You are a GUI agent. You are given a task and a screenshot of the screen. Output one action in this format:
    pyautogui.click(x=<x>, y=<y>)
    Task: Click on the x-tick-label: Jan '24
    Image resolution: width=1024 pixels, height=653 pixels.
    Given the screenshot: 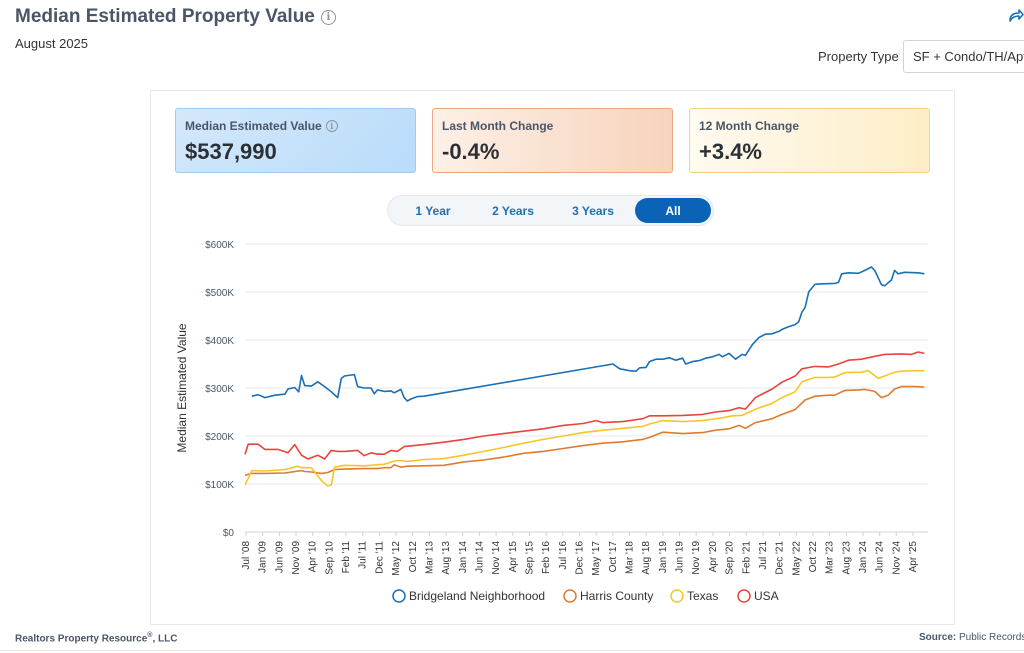 What is the action you would take?
    pyautogui.click(x=863, y=557)
    